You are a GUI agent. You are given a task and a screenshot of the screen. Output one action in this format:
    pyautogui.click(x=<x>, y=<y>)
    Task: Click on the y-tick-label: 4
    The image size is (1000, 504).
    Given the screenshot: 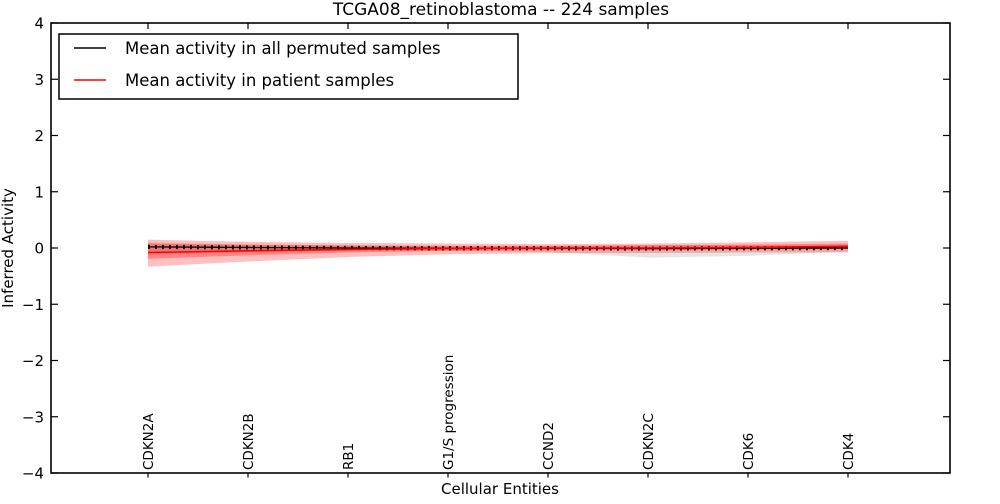 What is the action you would take?
    pyautogui.click(x=39, y=24)
    